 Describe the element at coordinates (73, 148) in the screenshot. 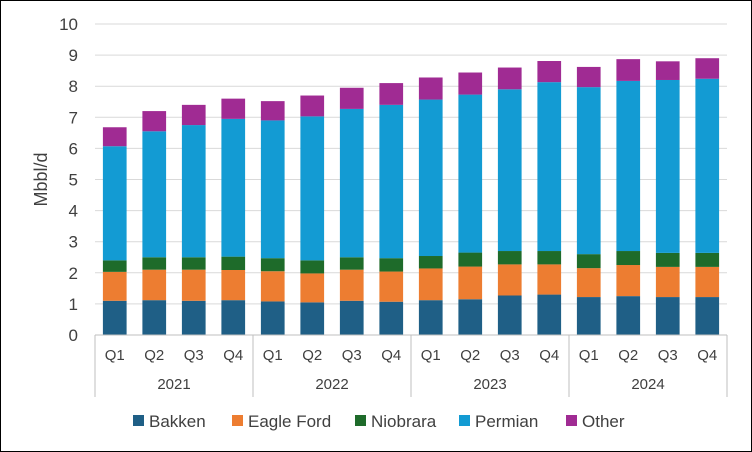

I see `y-tick-label: 6` at that location.